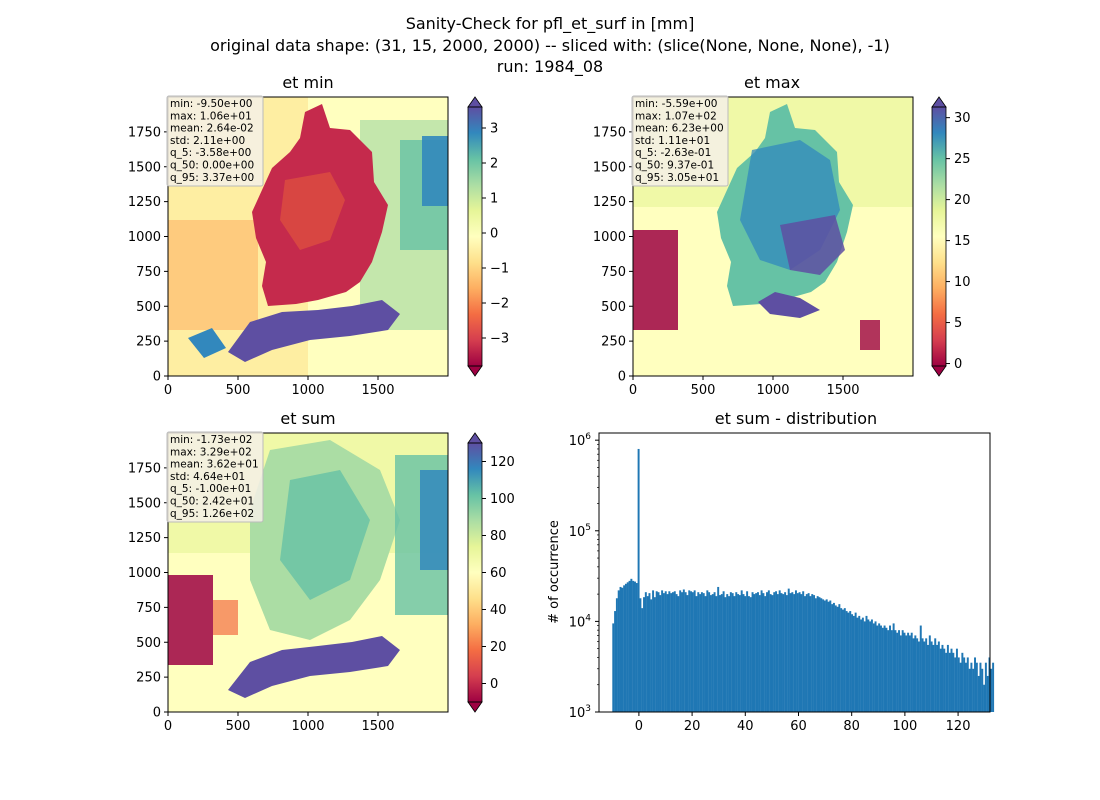 This screenshot has width=1100, height=800. What do you see at coordinates (703, 390) in the screenshot?
I see `x-tick-label: 500` at bounding box center [703, 390].